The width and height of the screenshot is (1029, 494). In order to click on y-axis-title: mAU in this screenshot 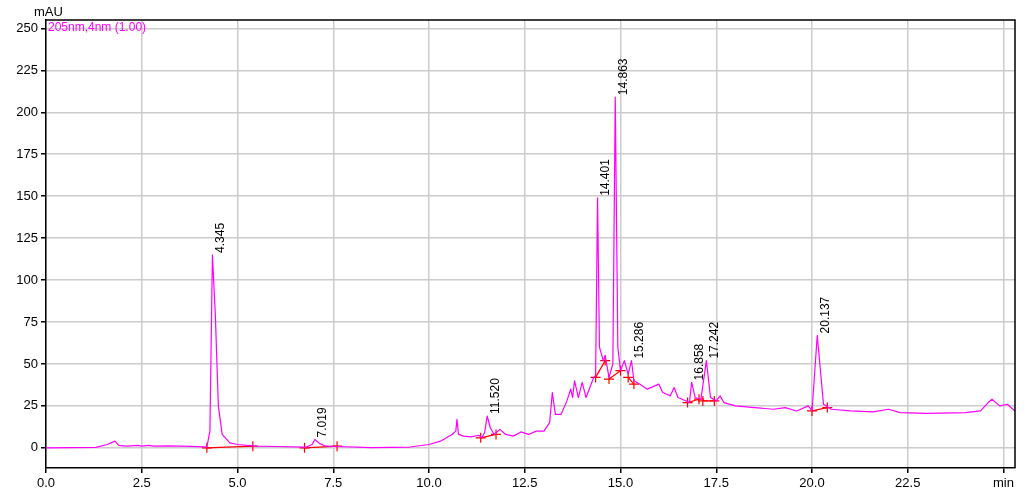, I will do `click(48, 12)`.